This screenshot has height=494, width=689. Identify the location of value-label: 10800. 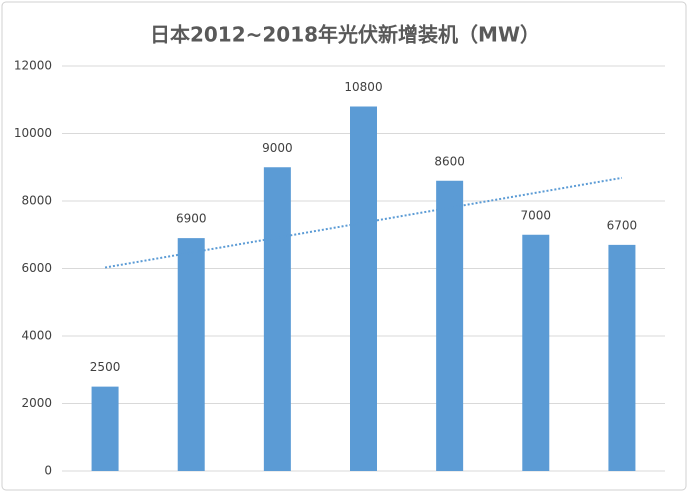
(363, 87).